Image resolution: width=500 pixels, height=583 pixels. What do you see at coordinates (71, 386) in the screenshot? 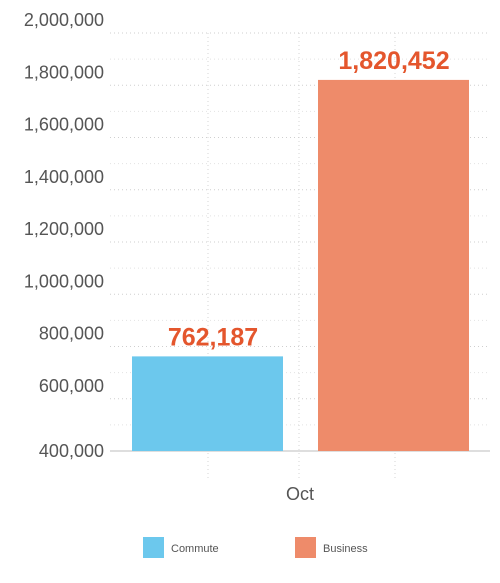
I see `y-tick-label: 600,000` at bounding box center [71, 386].